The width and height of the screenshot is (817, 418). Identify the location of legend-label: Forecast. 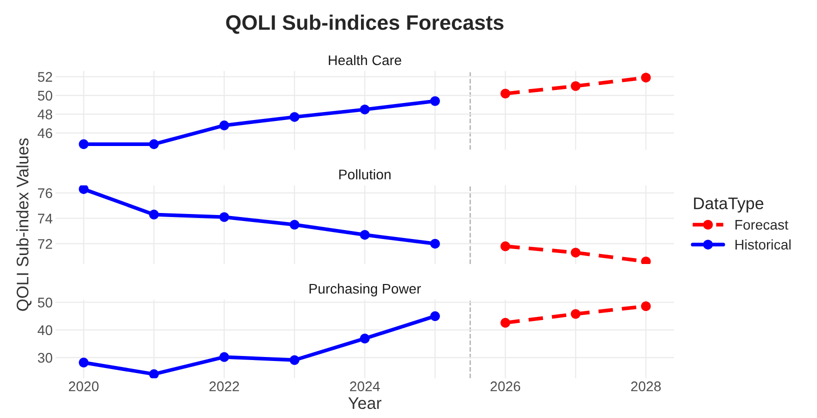
(762, 225).